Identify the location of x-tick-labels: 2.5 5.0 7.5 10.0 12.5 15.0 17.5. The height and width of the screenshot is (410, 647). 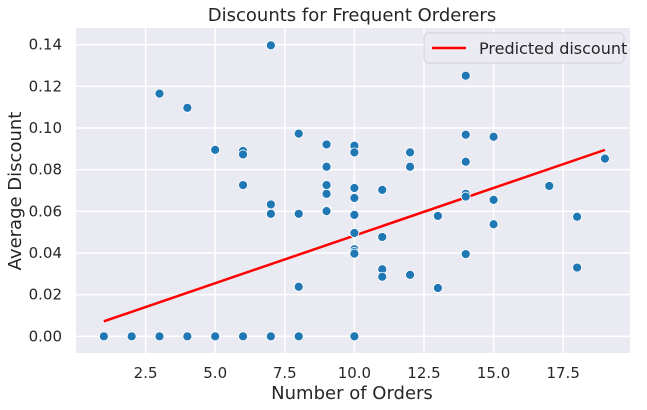
(357, 373).